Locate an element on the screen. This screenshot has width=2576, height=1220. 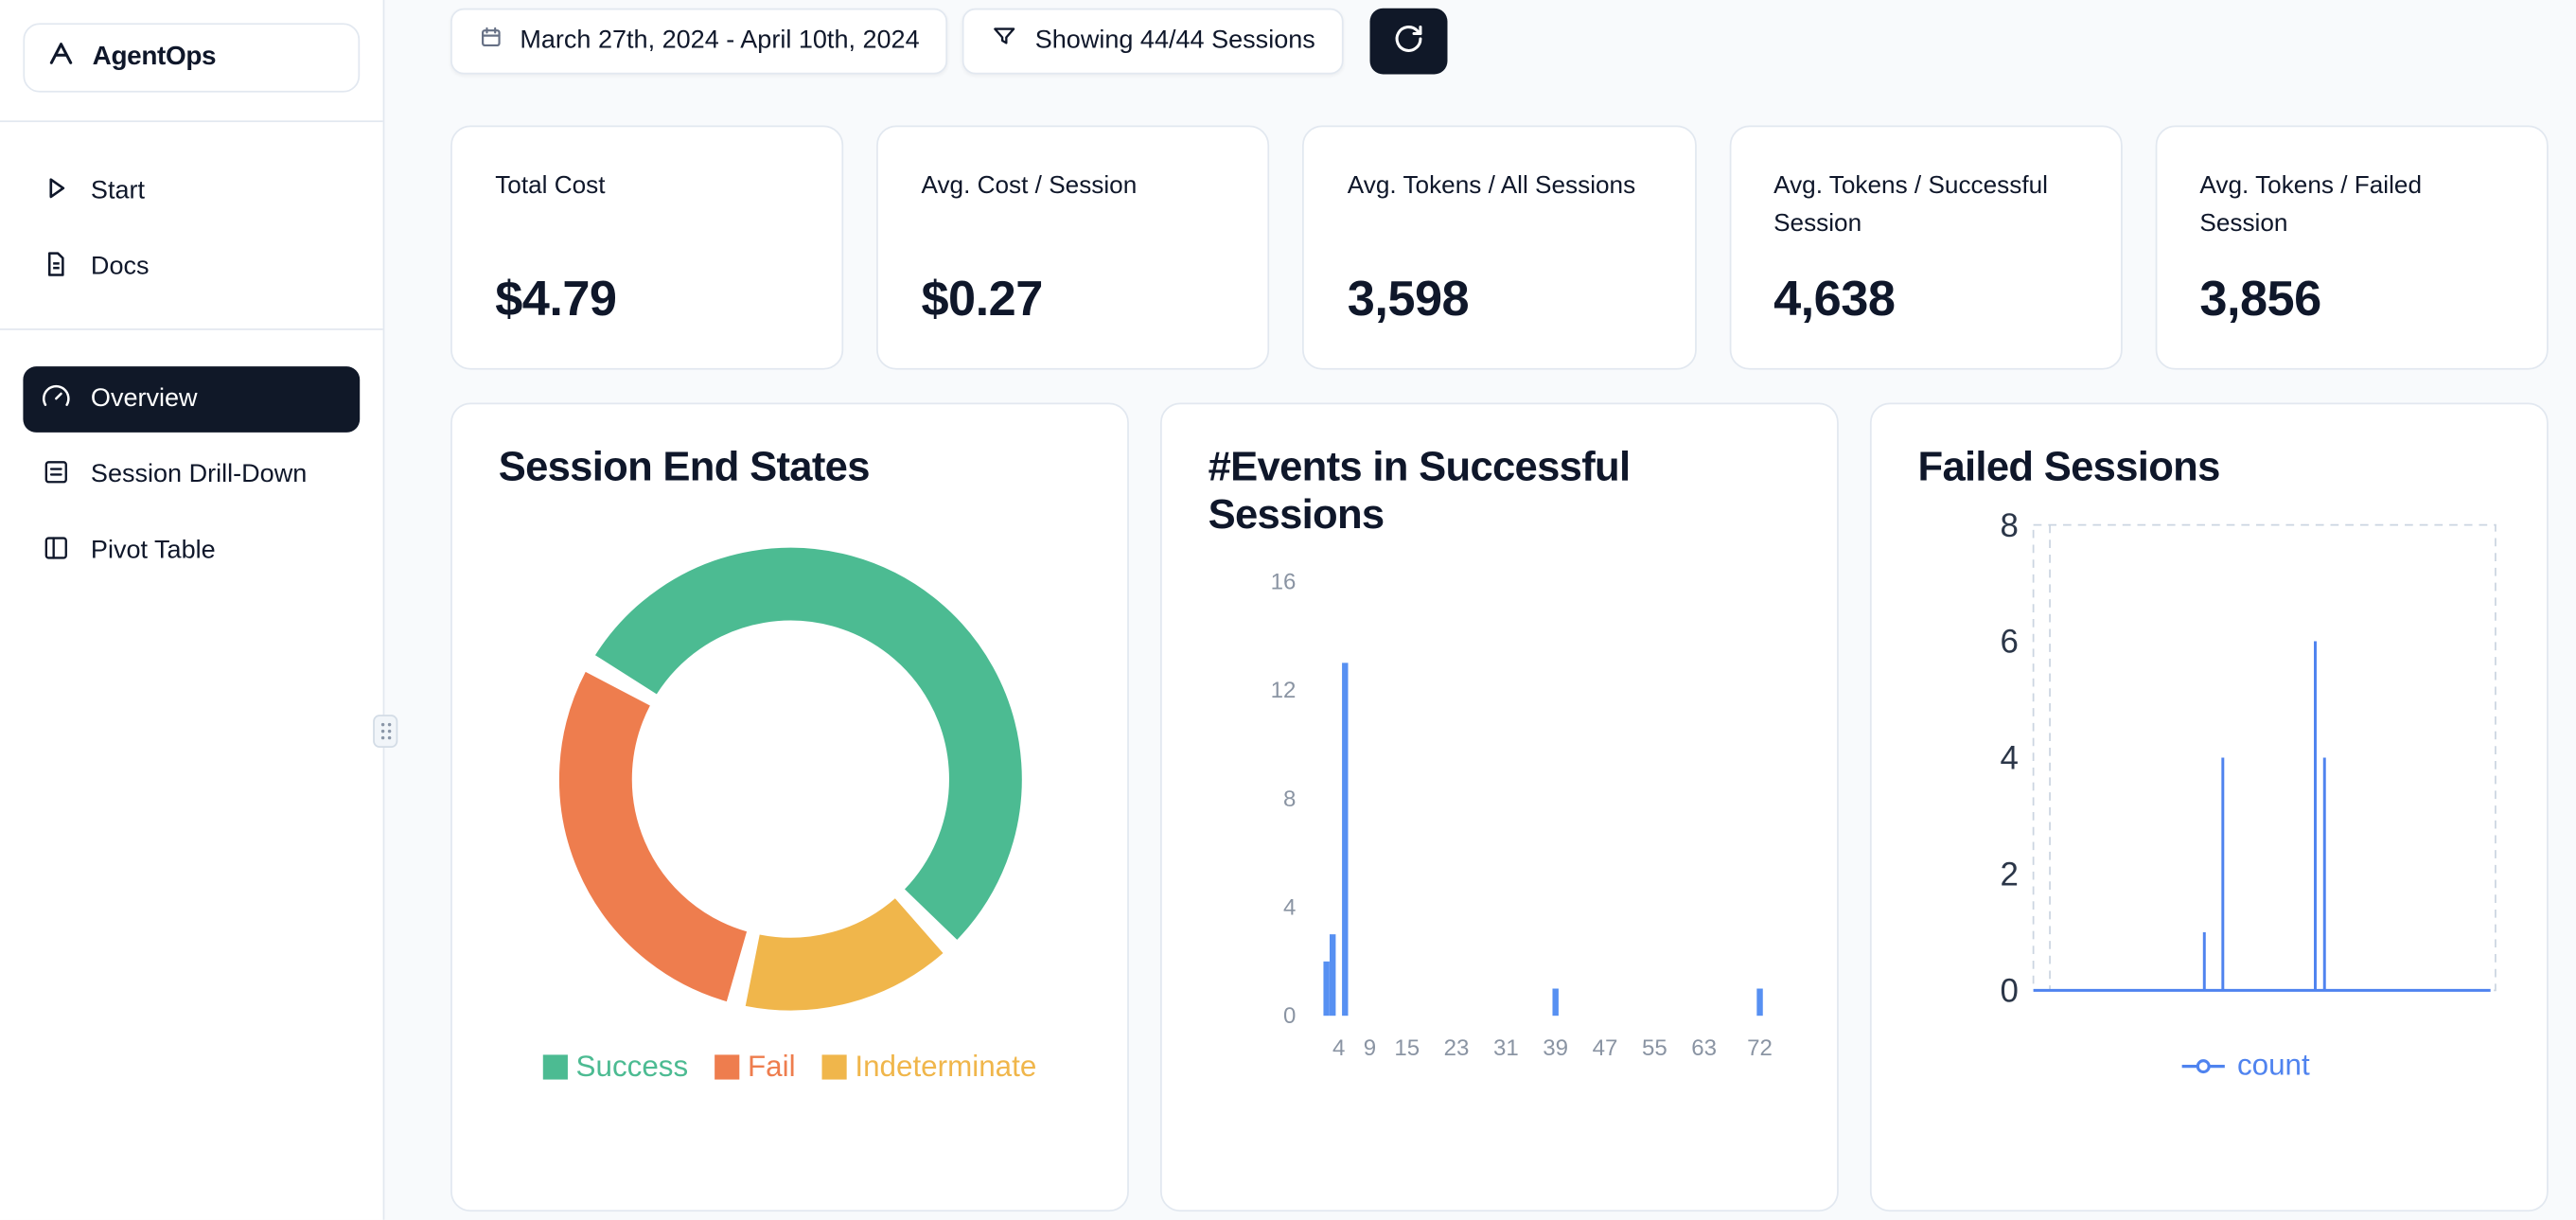
legend-label: Fail is located at coordinates (771, 1066).